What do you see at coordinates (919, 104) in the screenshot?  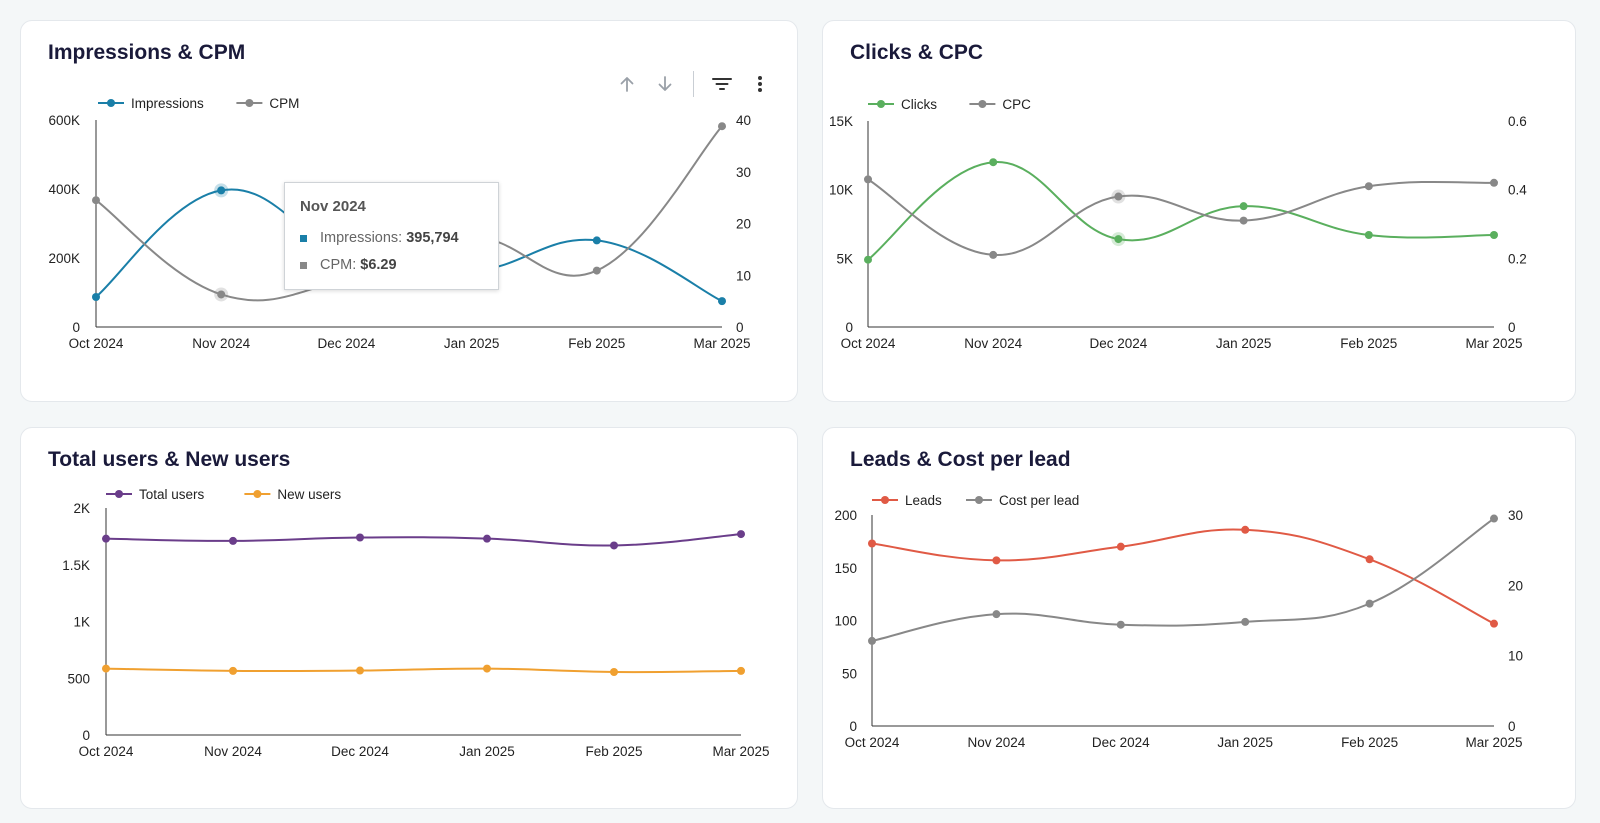 I see `legend-label: Clicks` at bounding box center [919, 104].